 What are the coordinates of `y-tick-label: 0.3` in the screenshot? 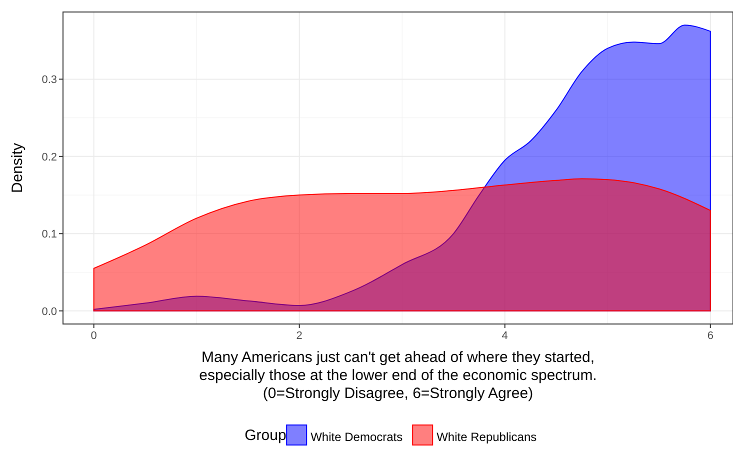 It's located at (49, 80).